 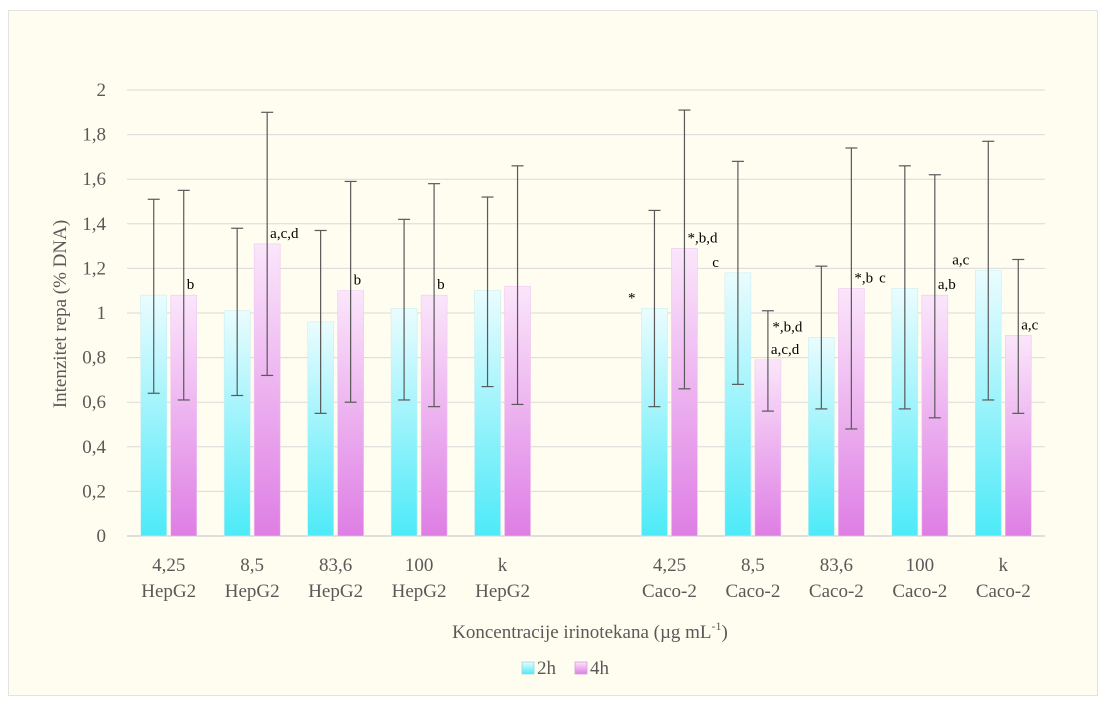 What do you see at coordinates (94, 358) in the screenshot?
I see `y-tick-label: 0,8` at bounding box center [94, 358].